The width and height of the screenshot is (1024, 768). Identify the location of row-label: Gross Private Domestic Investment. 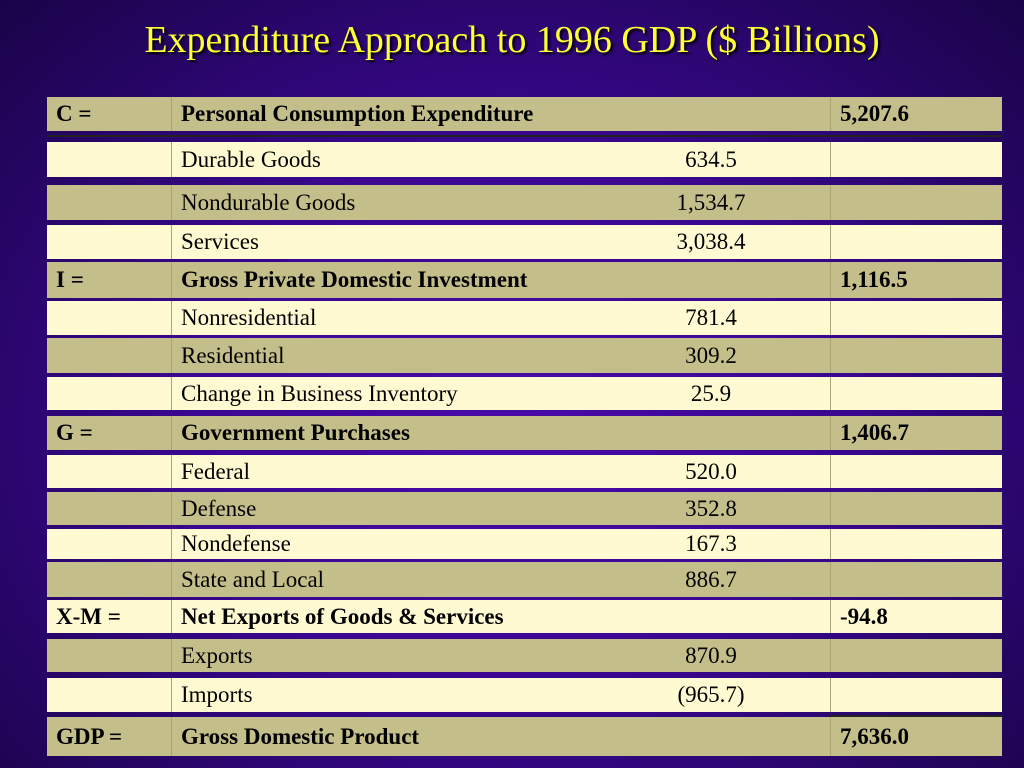
(354, 279).